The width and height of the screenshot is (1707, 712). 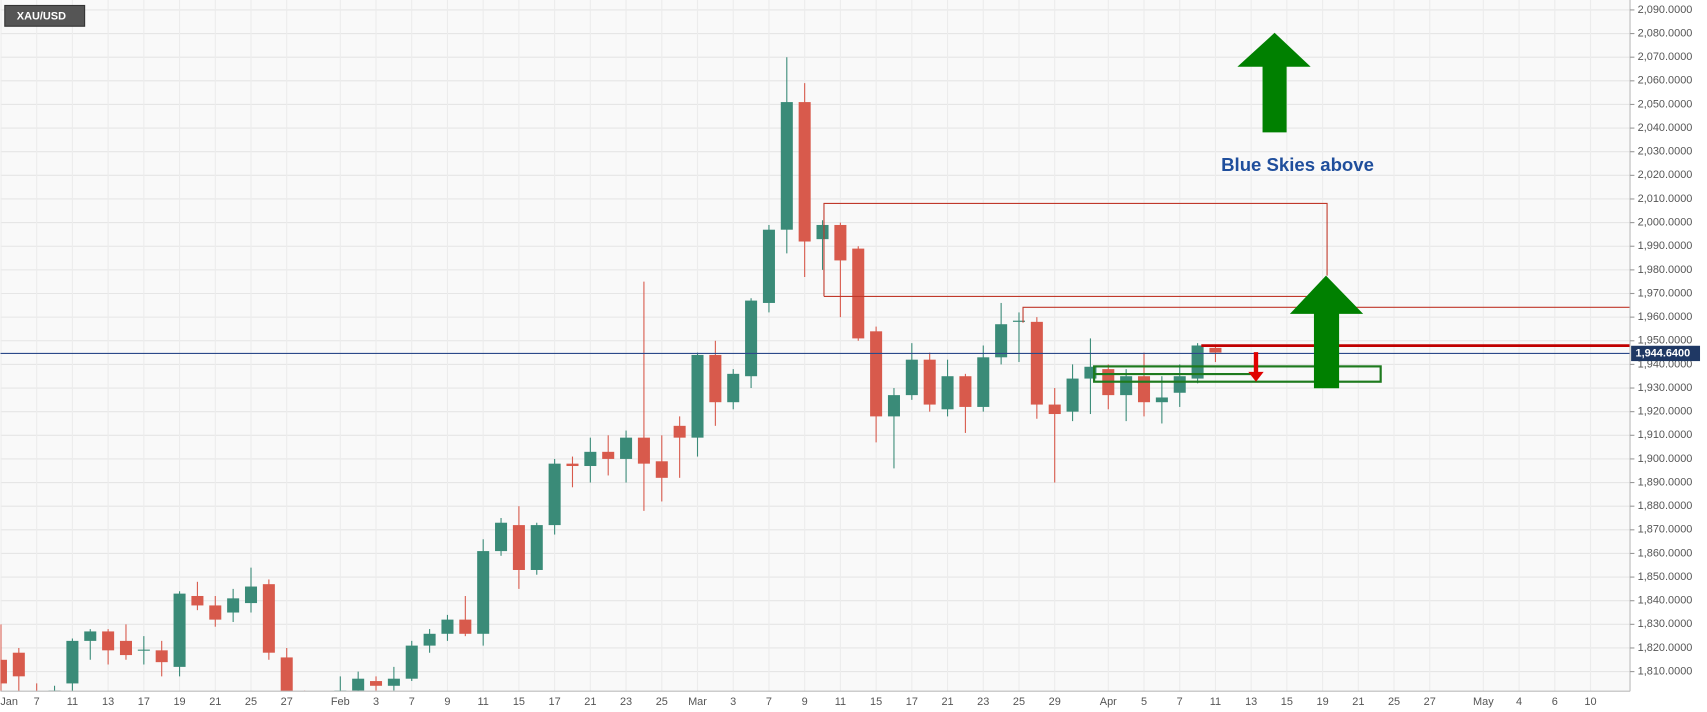 What do you see at coordinates (1215, 702) in the screenshot?
I see `x-tick-label: 11` at bounding box center [1215, 702].